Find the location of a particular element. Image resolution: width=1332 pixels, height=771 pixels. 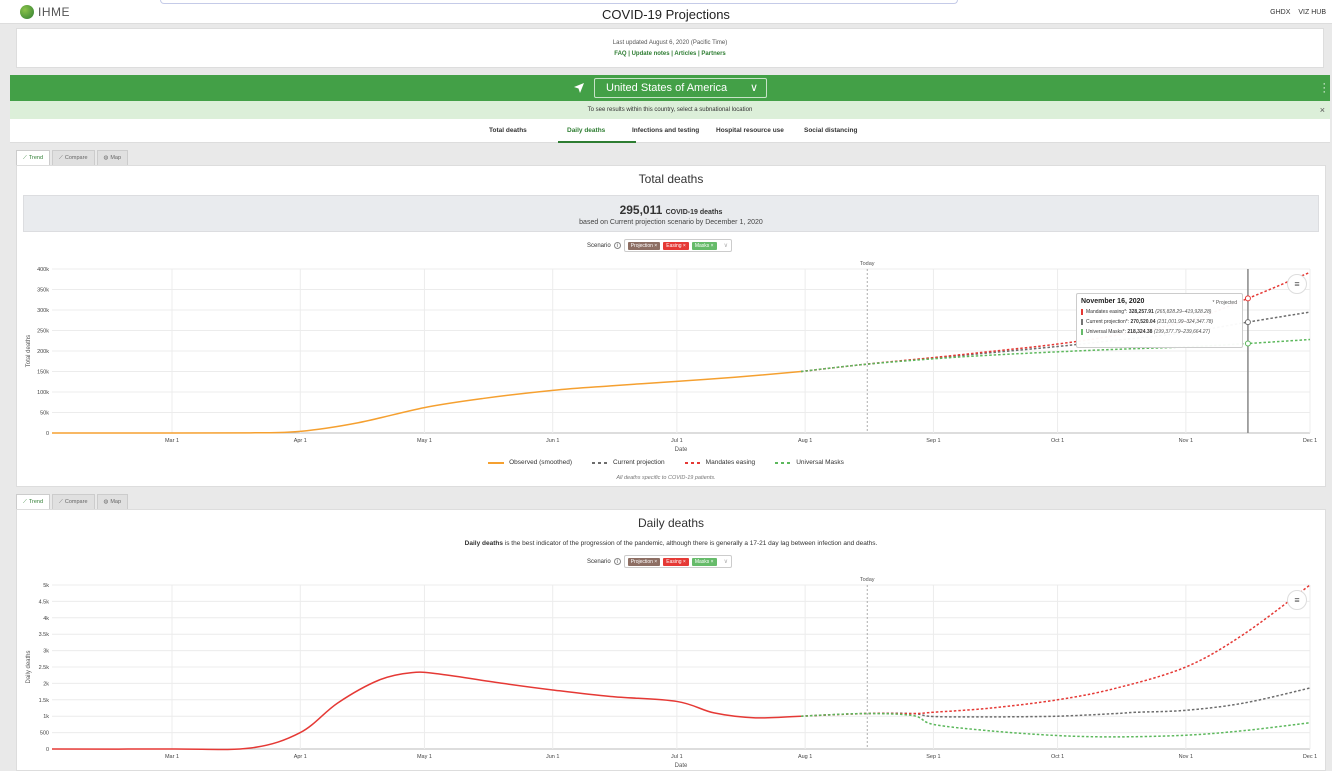

tooltip-row-name: Current projection*: is located at coordinates (1108, 322).